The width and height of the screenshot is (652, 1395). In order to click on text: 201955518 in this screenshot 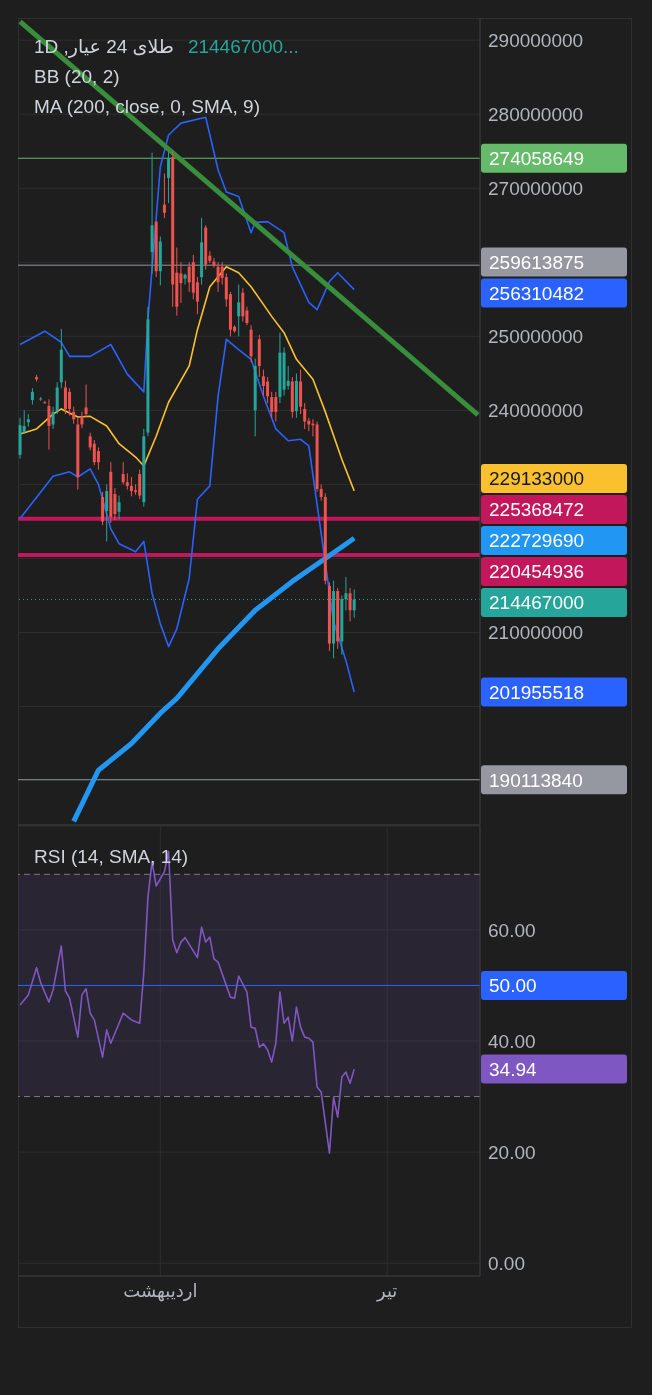, I will do `click(537, 693)`.